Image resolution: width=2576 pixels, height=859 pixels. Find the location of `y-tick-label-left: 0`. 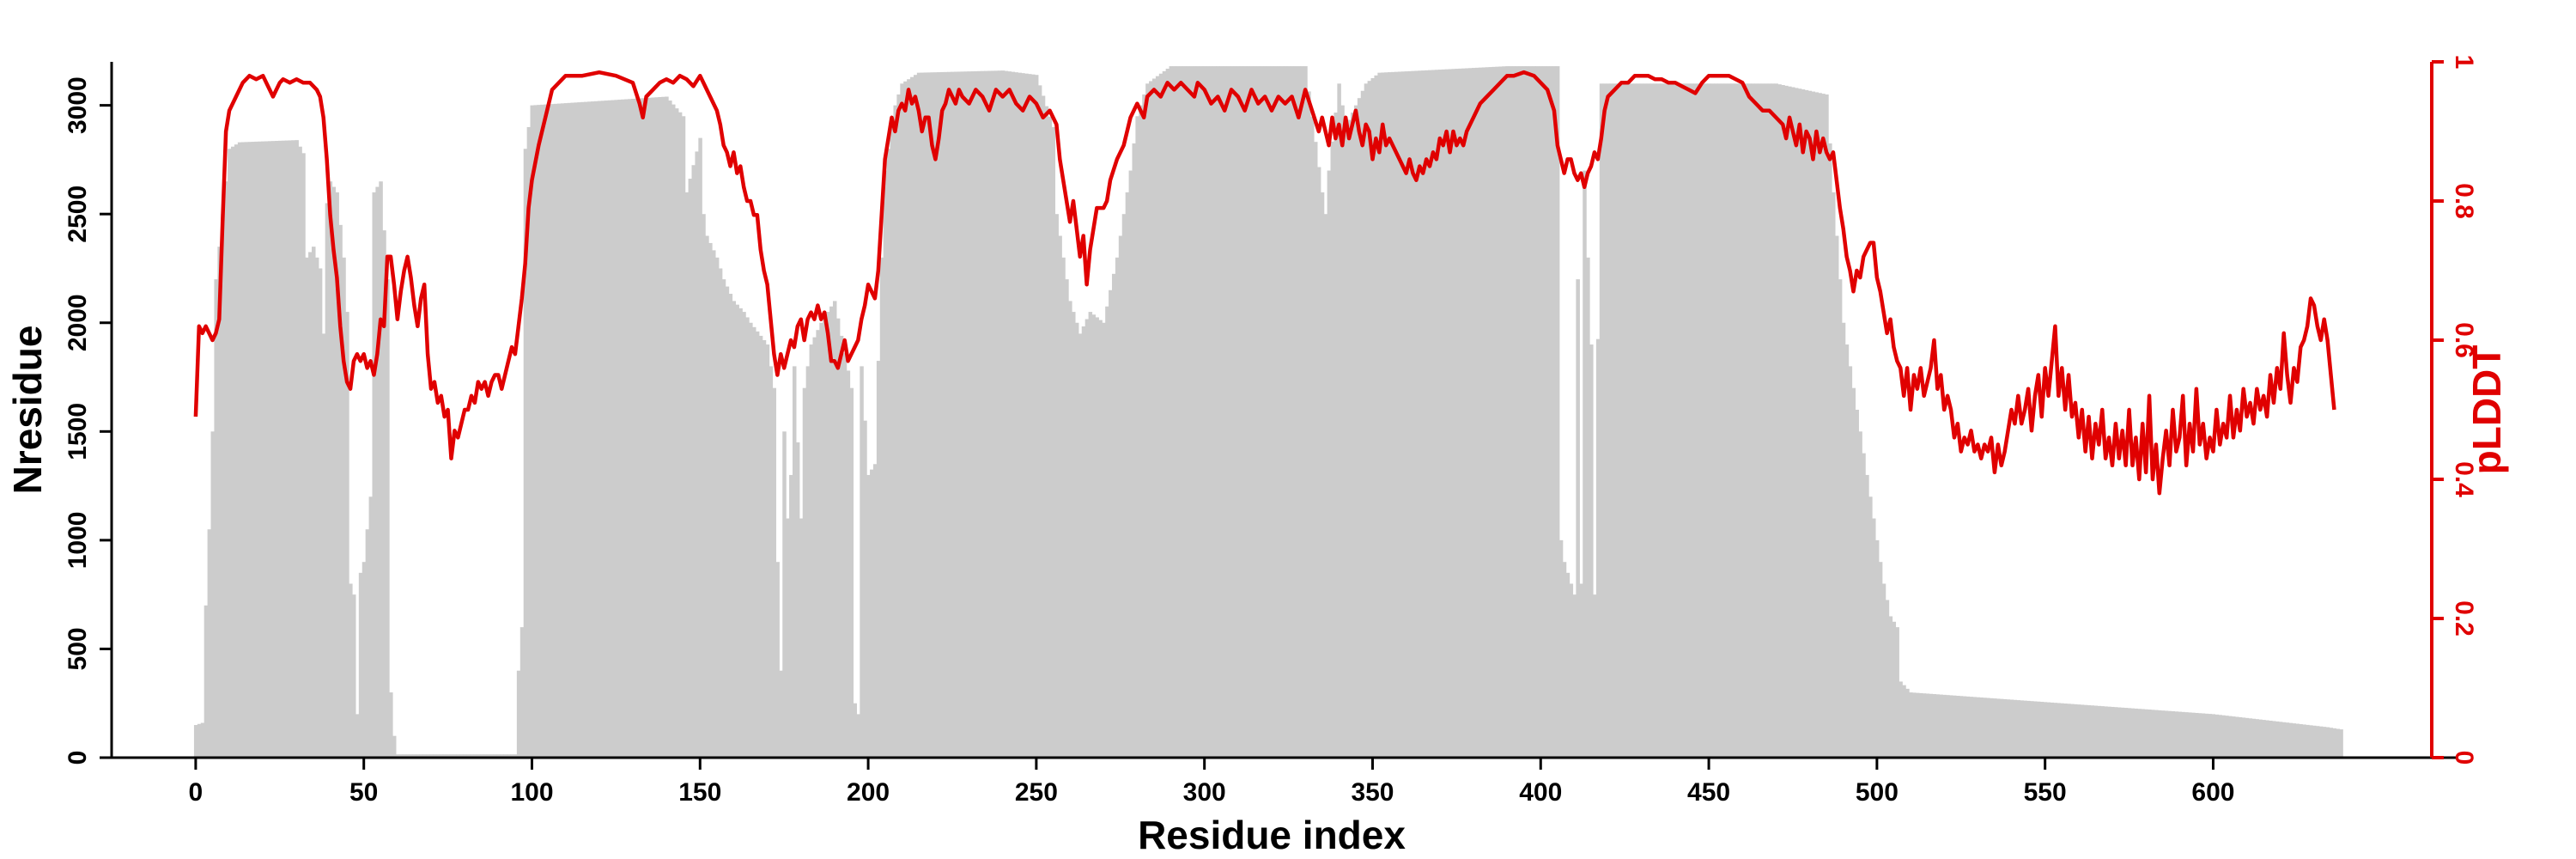

y-tick-label-left: 0 is located at coordinates (78, 758).